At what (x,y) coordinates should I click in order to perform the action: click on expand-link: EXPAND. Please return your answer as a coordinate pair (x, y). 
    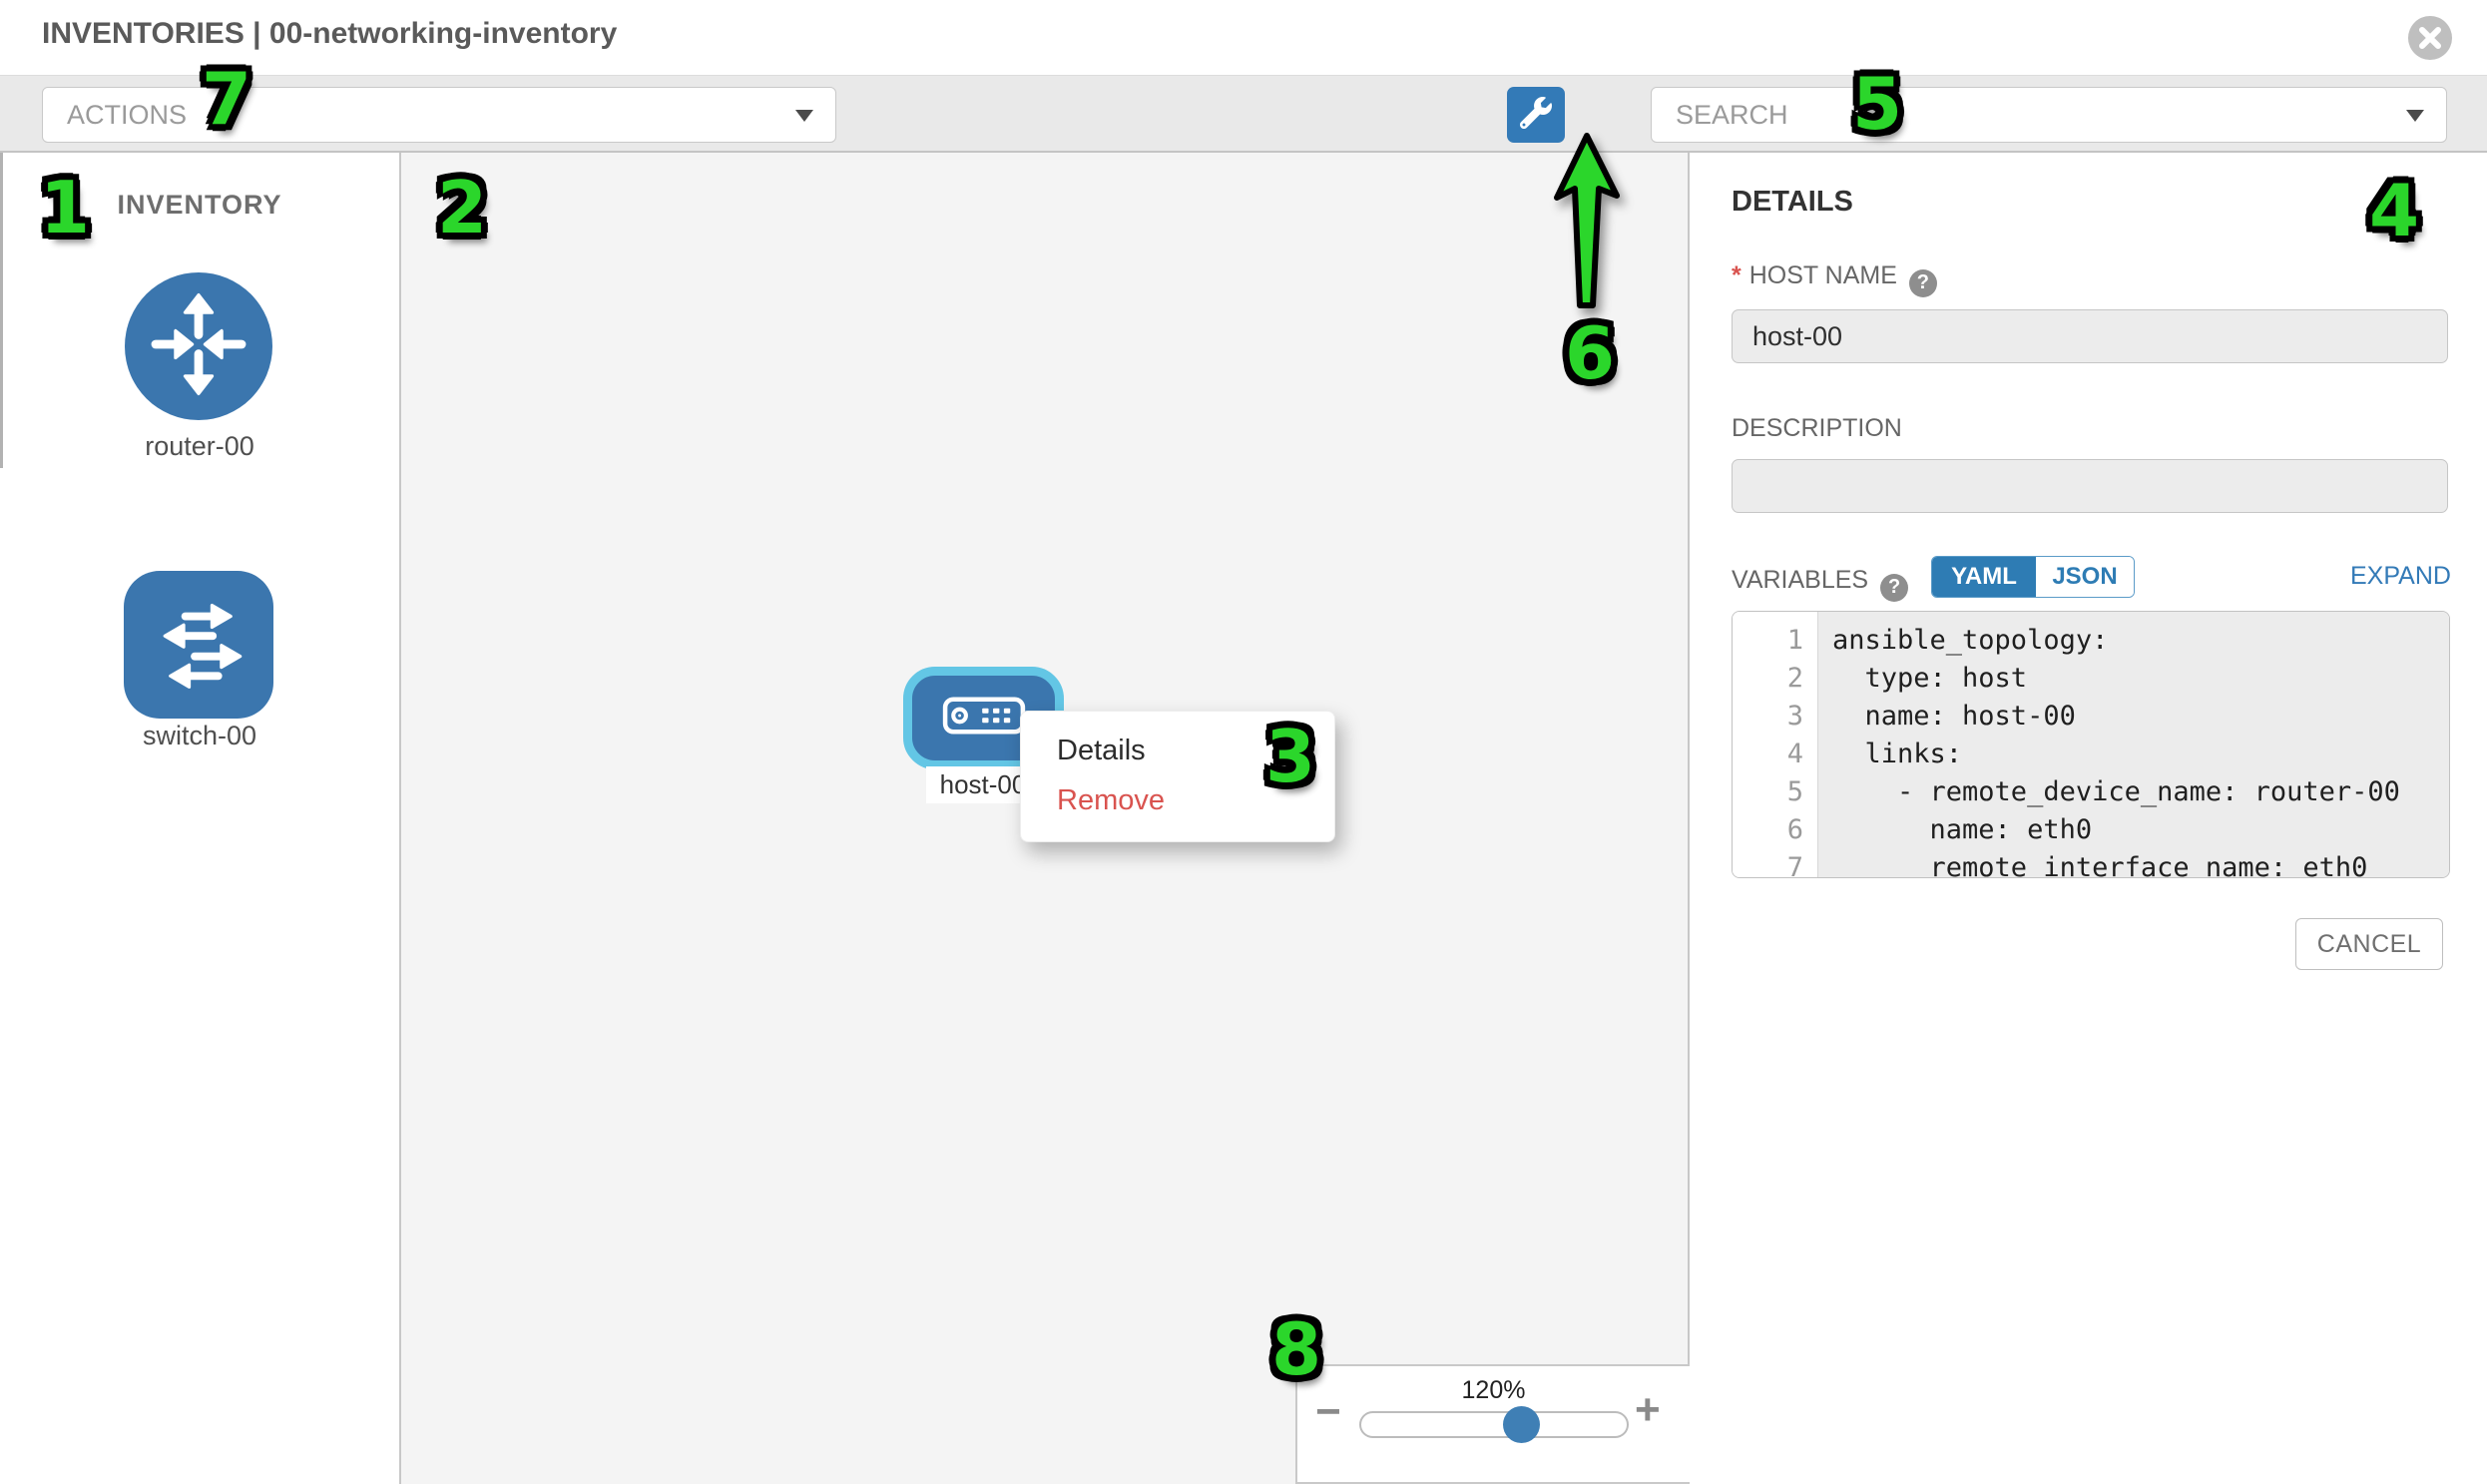
    Looking at the image, I should click on (2400, 576).